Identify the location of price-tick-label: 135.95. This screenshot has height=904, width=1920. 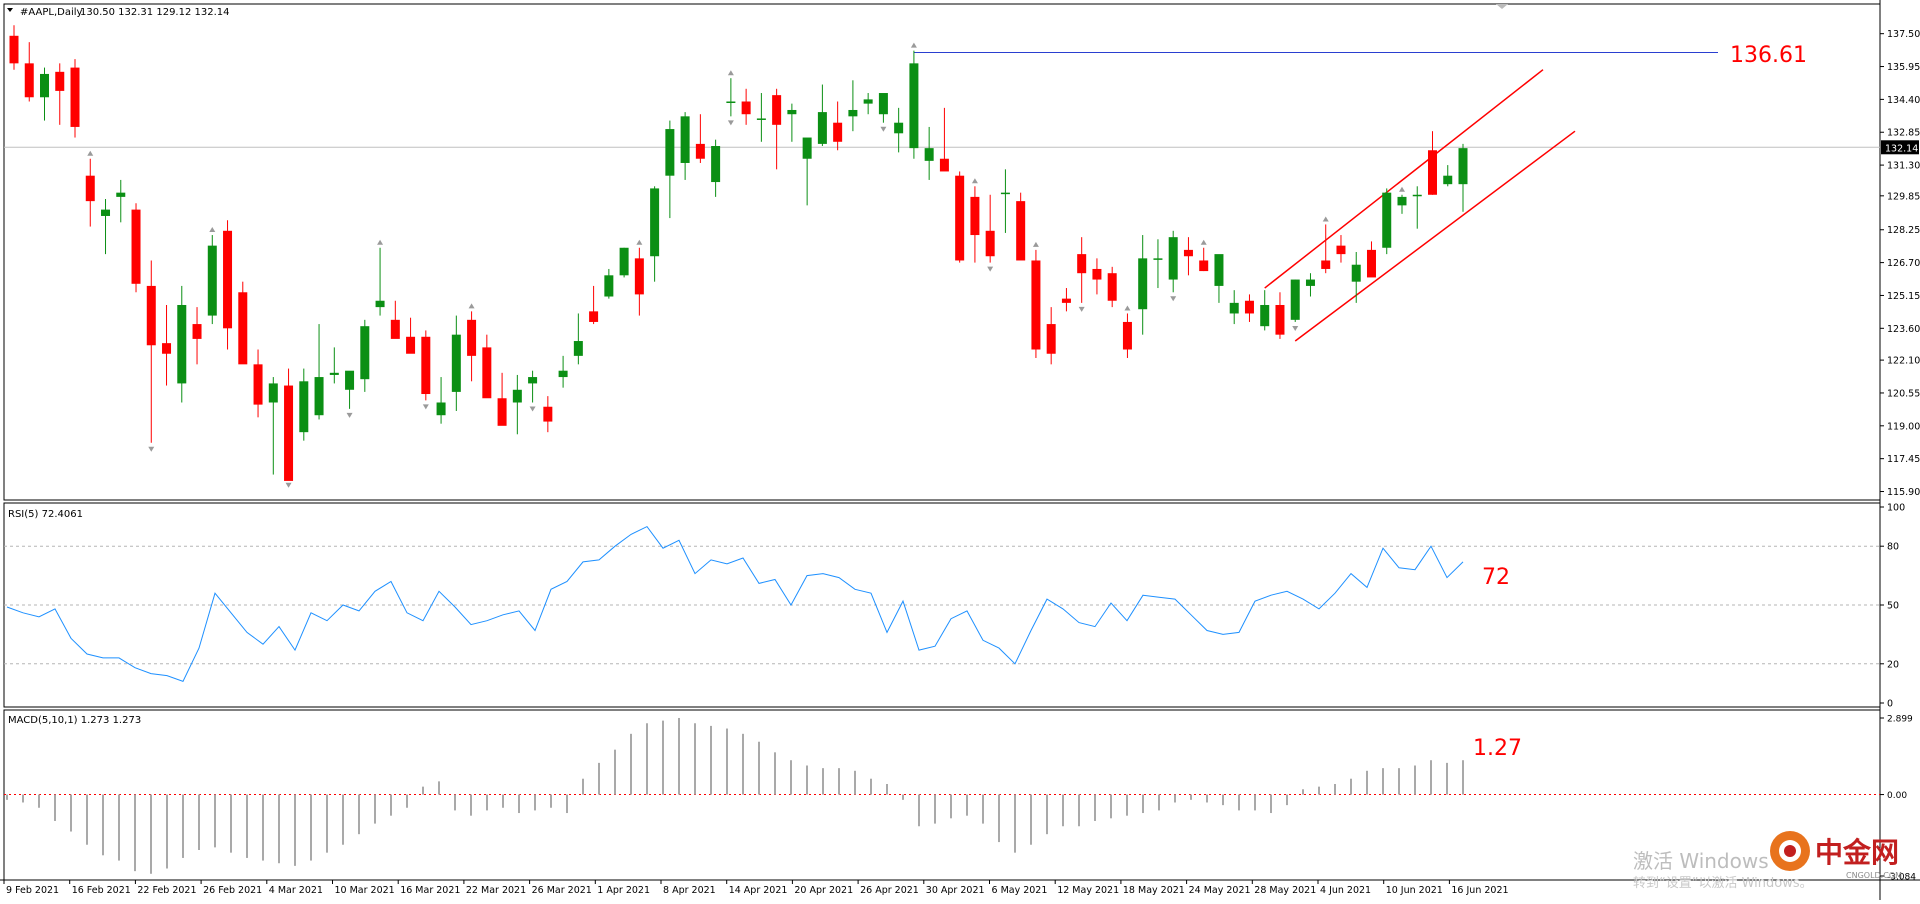
(1903, 67).